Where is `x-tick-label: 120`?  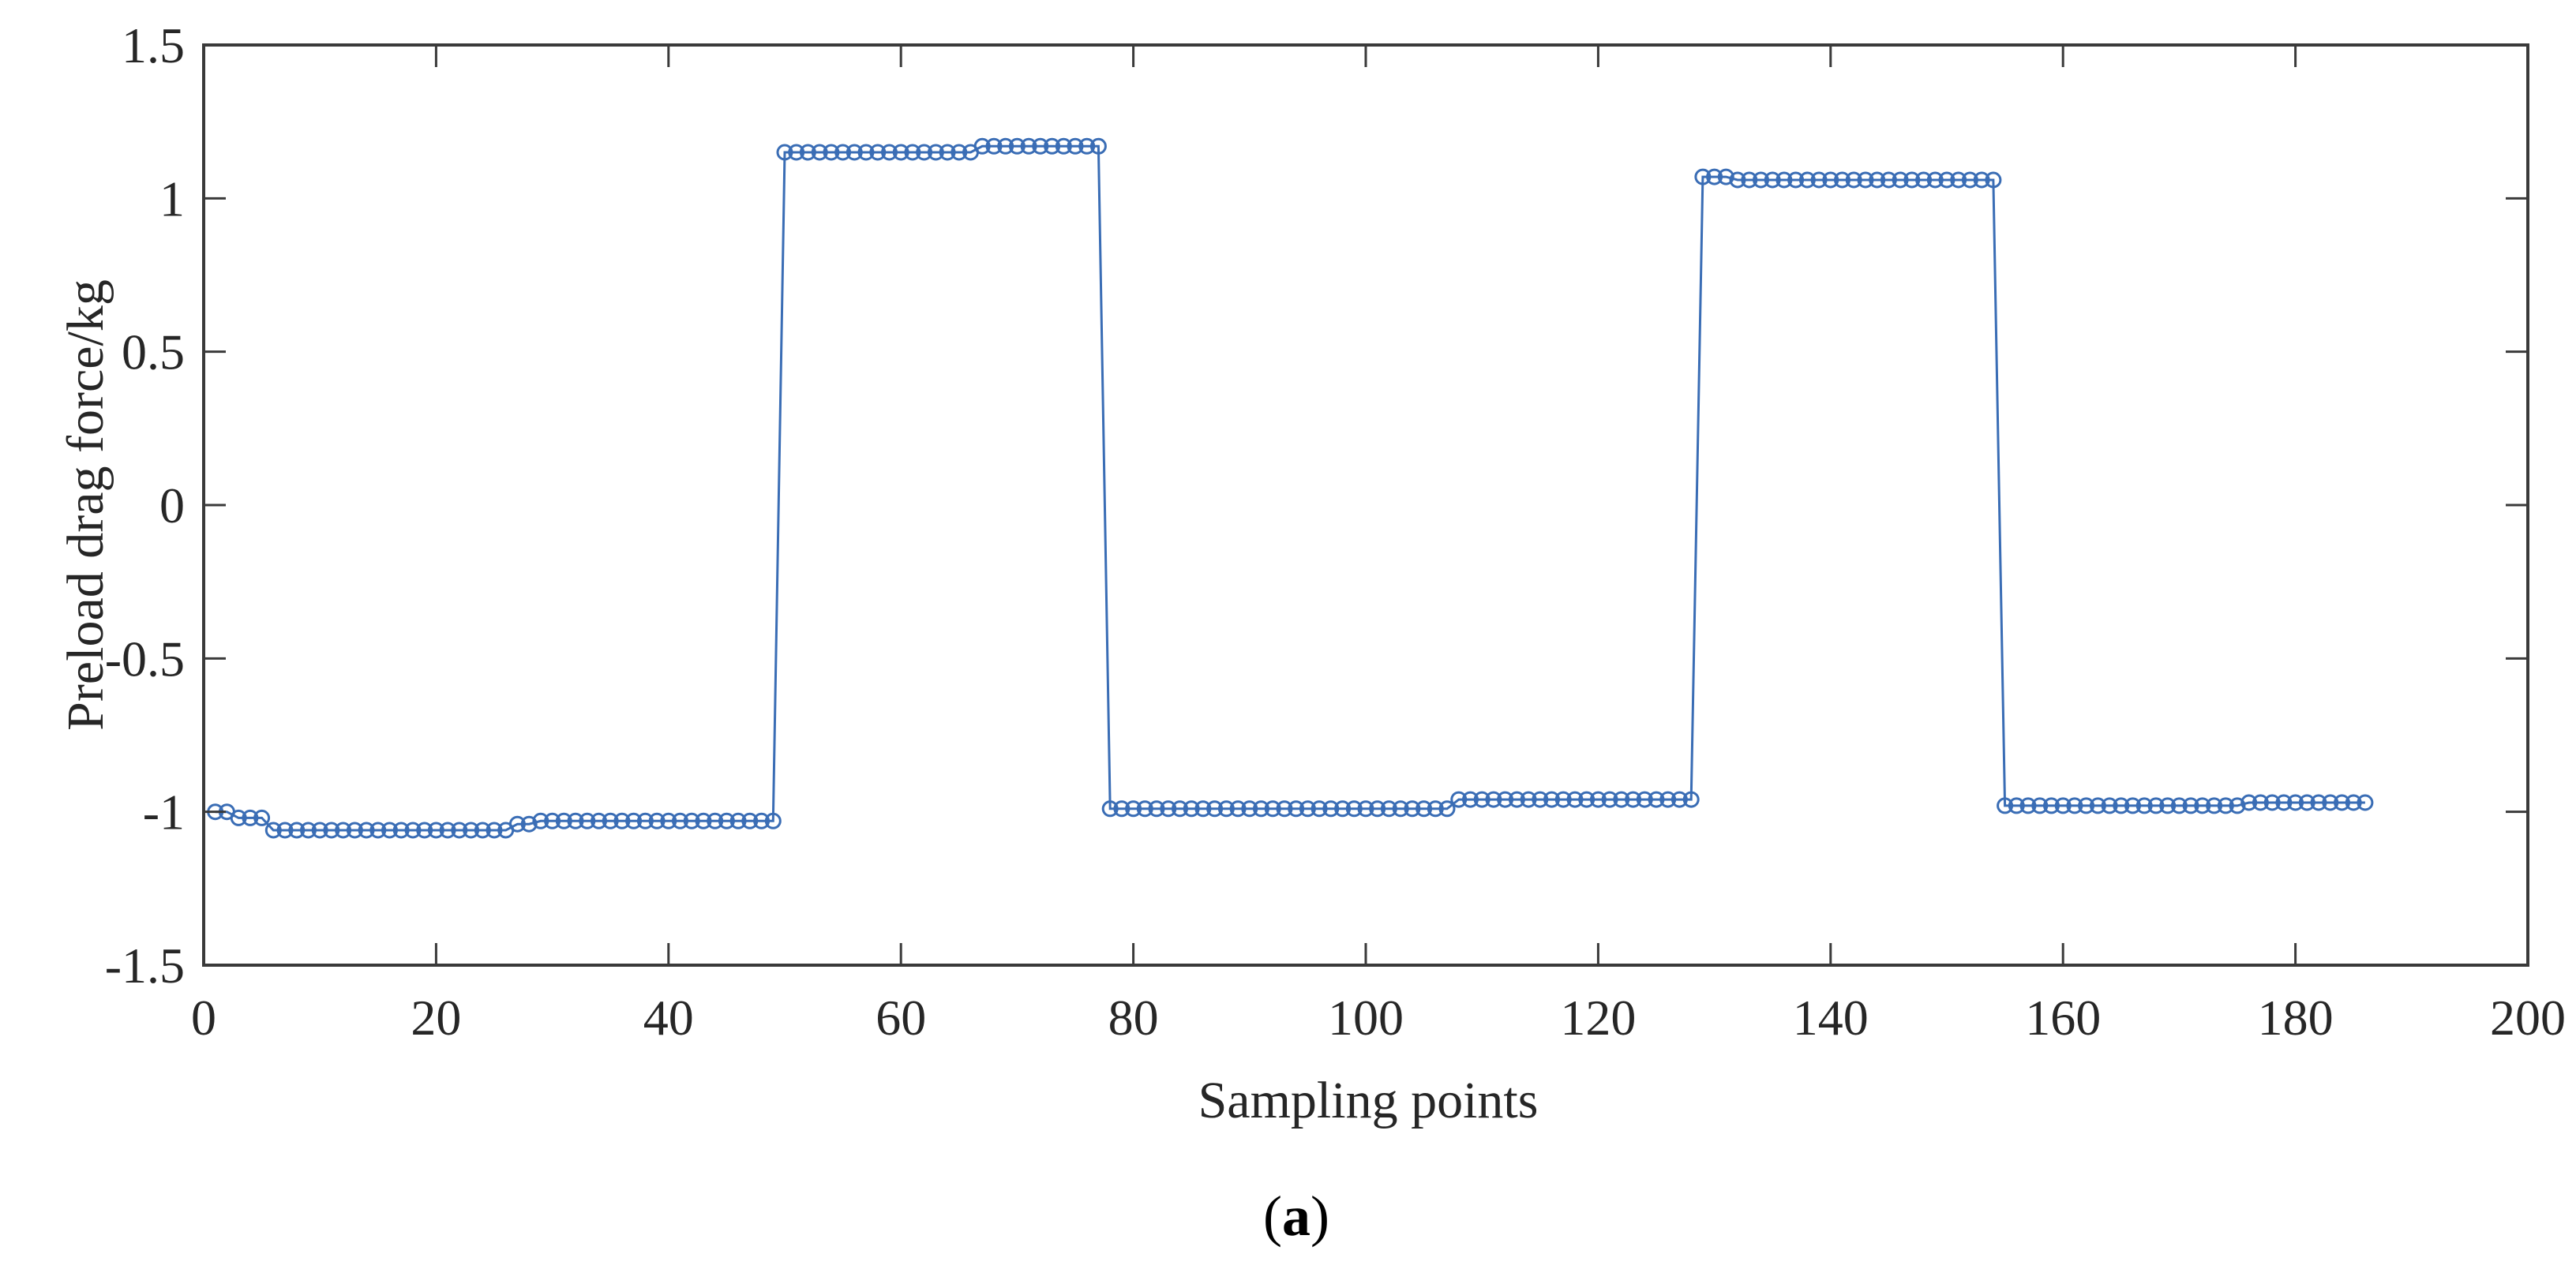 x-tick-label: 120 is located at coordinates (1598, 1018).